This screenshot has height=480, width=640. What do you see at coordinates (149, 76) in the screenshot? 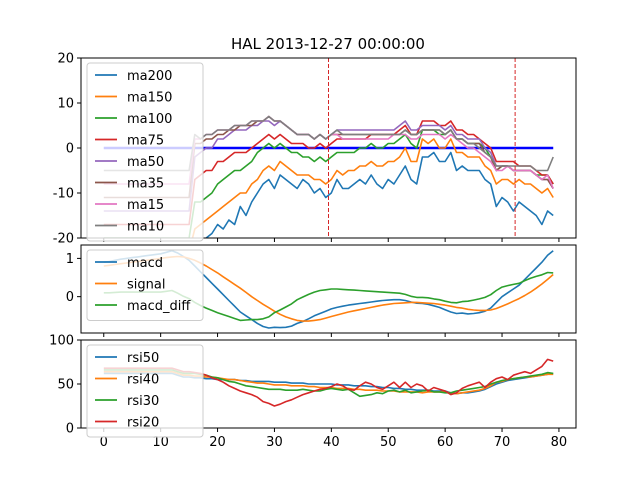
I see `legend-label-ma200: ma200` at bounding box center [149, 76].